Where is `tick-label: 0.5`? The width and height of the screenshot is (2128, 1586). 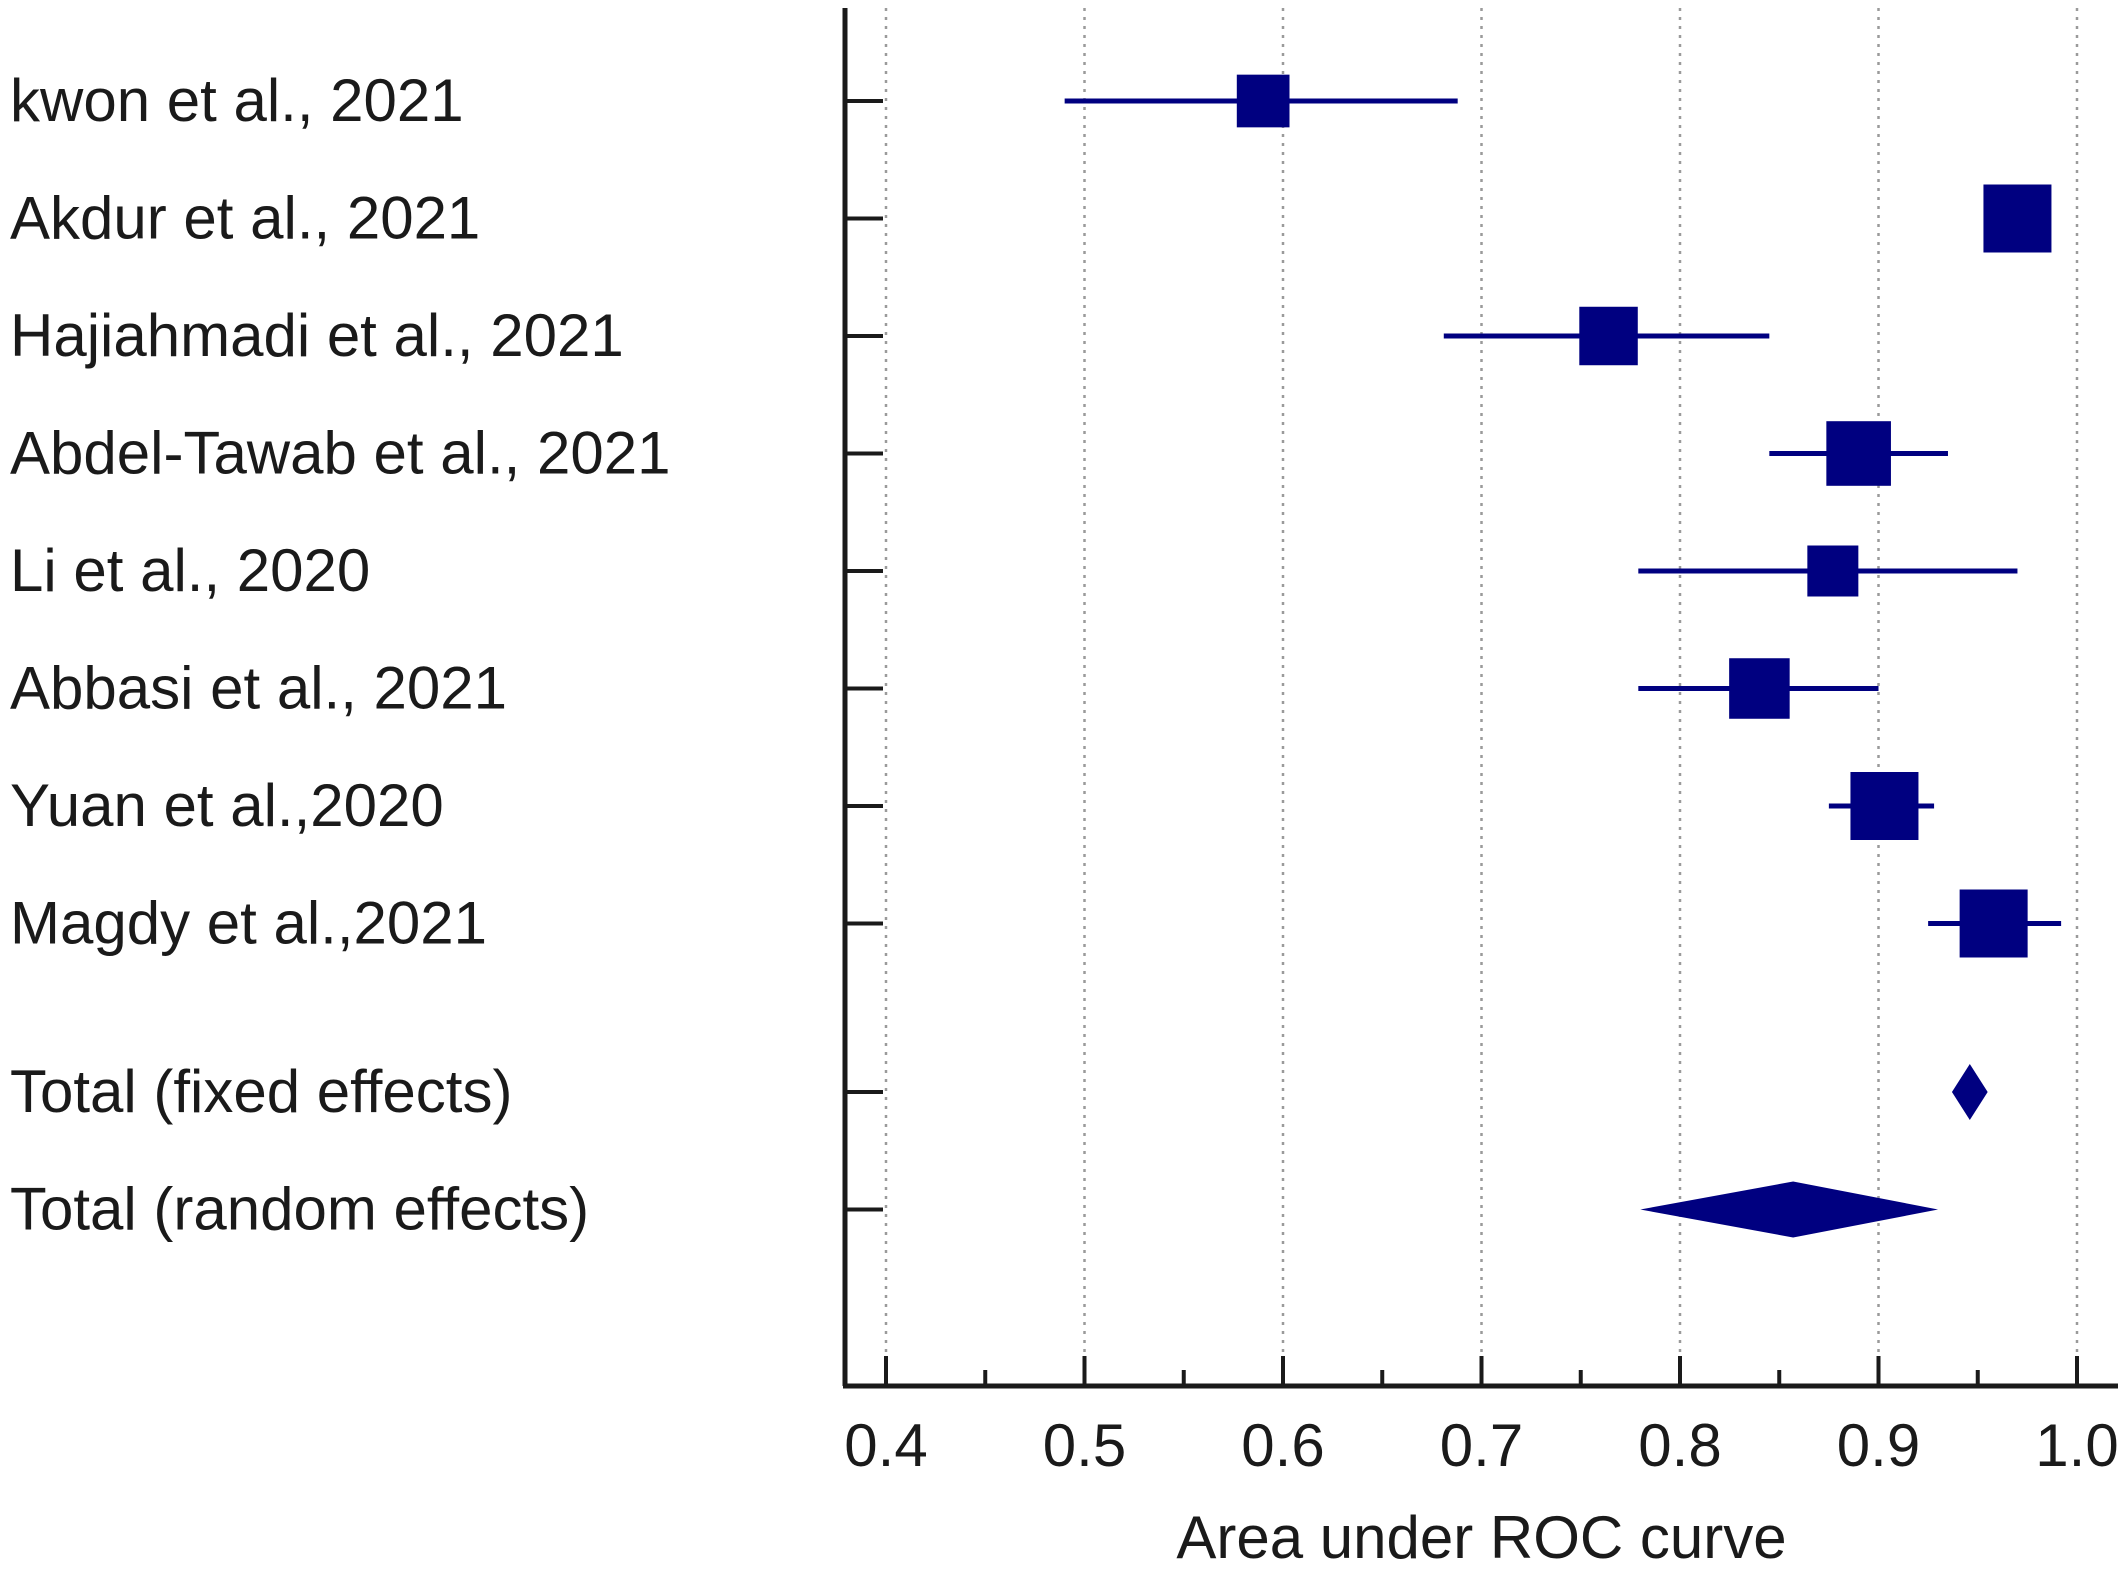
tick-label: 0.5 is located at coordinates (1084, 1445).